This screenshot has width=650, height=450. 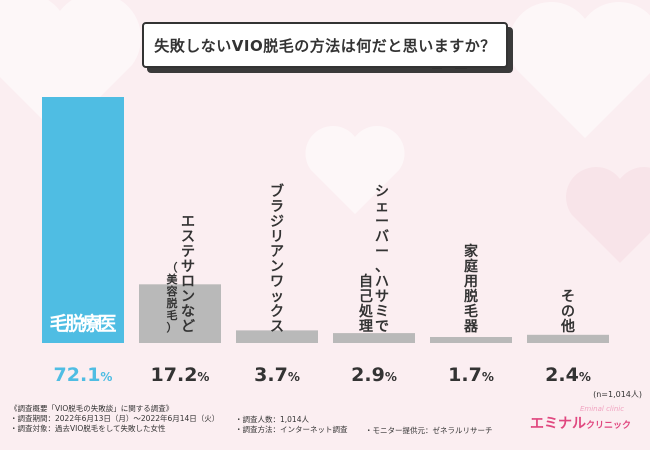 What do you see at coordinates (277, 375) in the screenshot?
I see `value-label-2: 3.7%` at bounding box center [277, 375].